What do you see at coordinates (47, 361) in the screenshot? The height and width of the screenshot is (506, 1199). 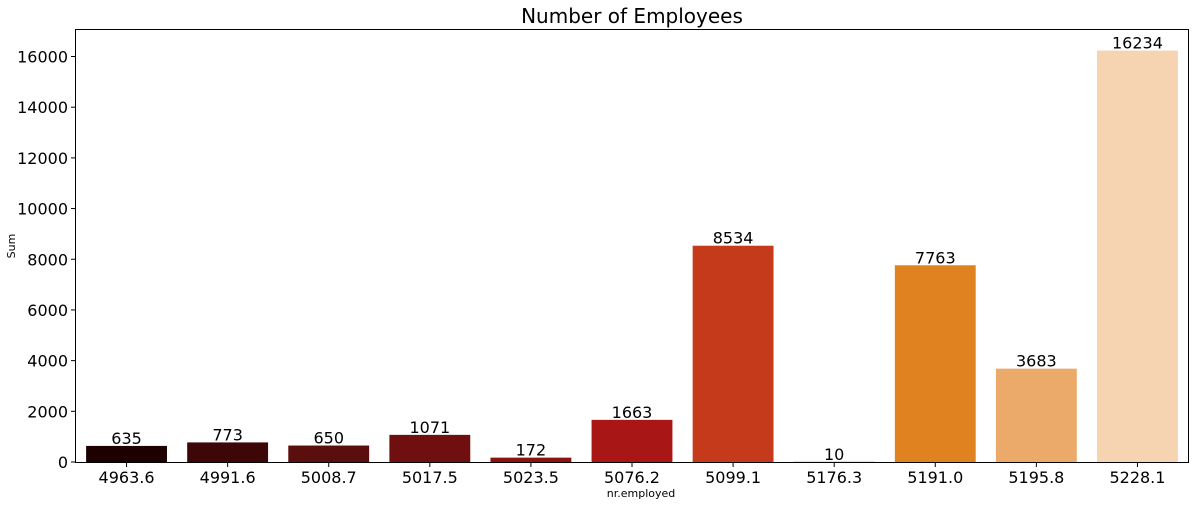 I see `y-tick-label: 4000` at bounding box center [47, 361].